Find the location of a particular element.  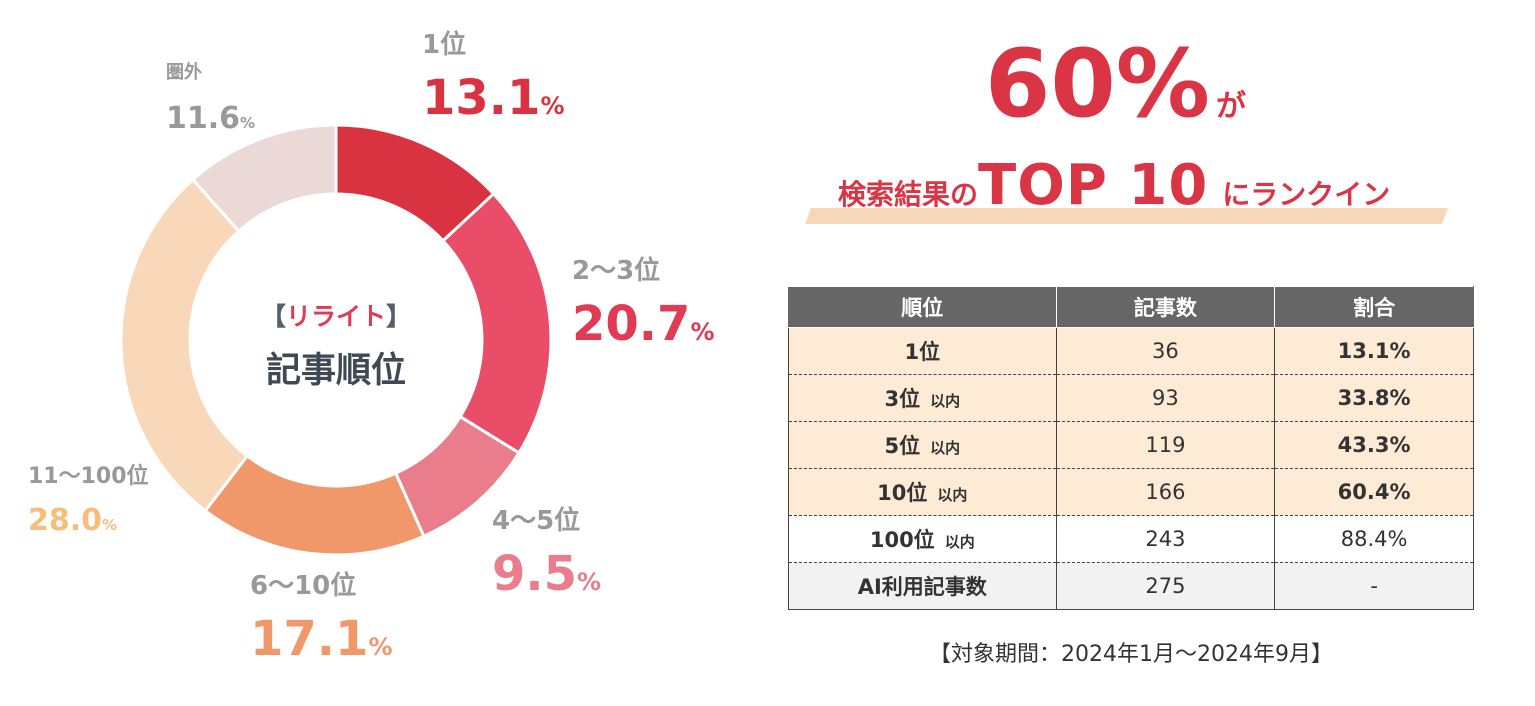

table-row: AI利用記事数 275 - is located at coordinates (1131, 586).